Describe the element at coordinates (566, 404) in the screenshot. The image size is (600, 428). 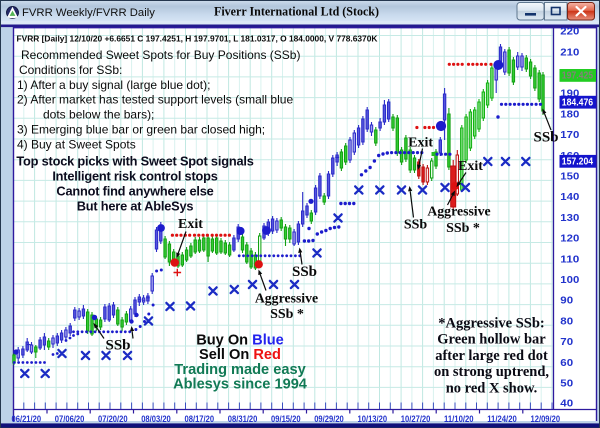
I see `svg-text: 40` at that location.